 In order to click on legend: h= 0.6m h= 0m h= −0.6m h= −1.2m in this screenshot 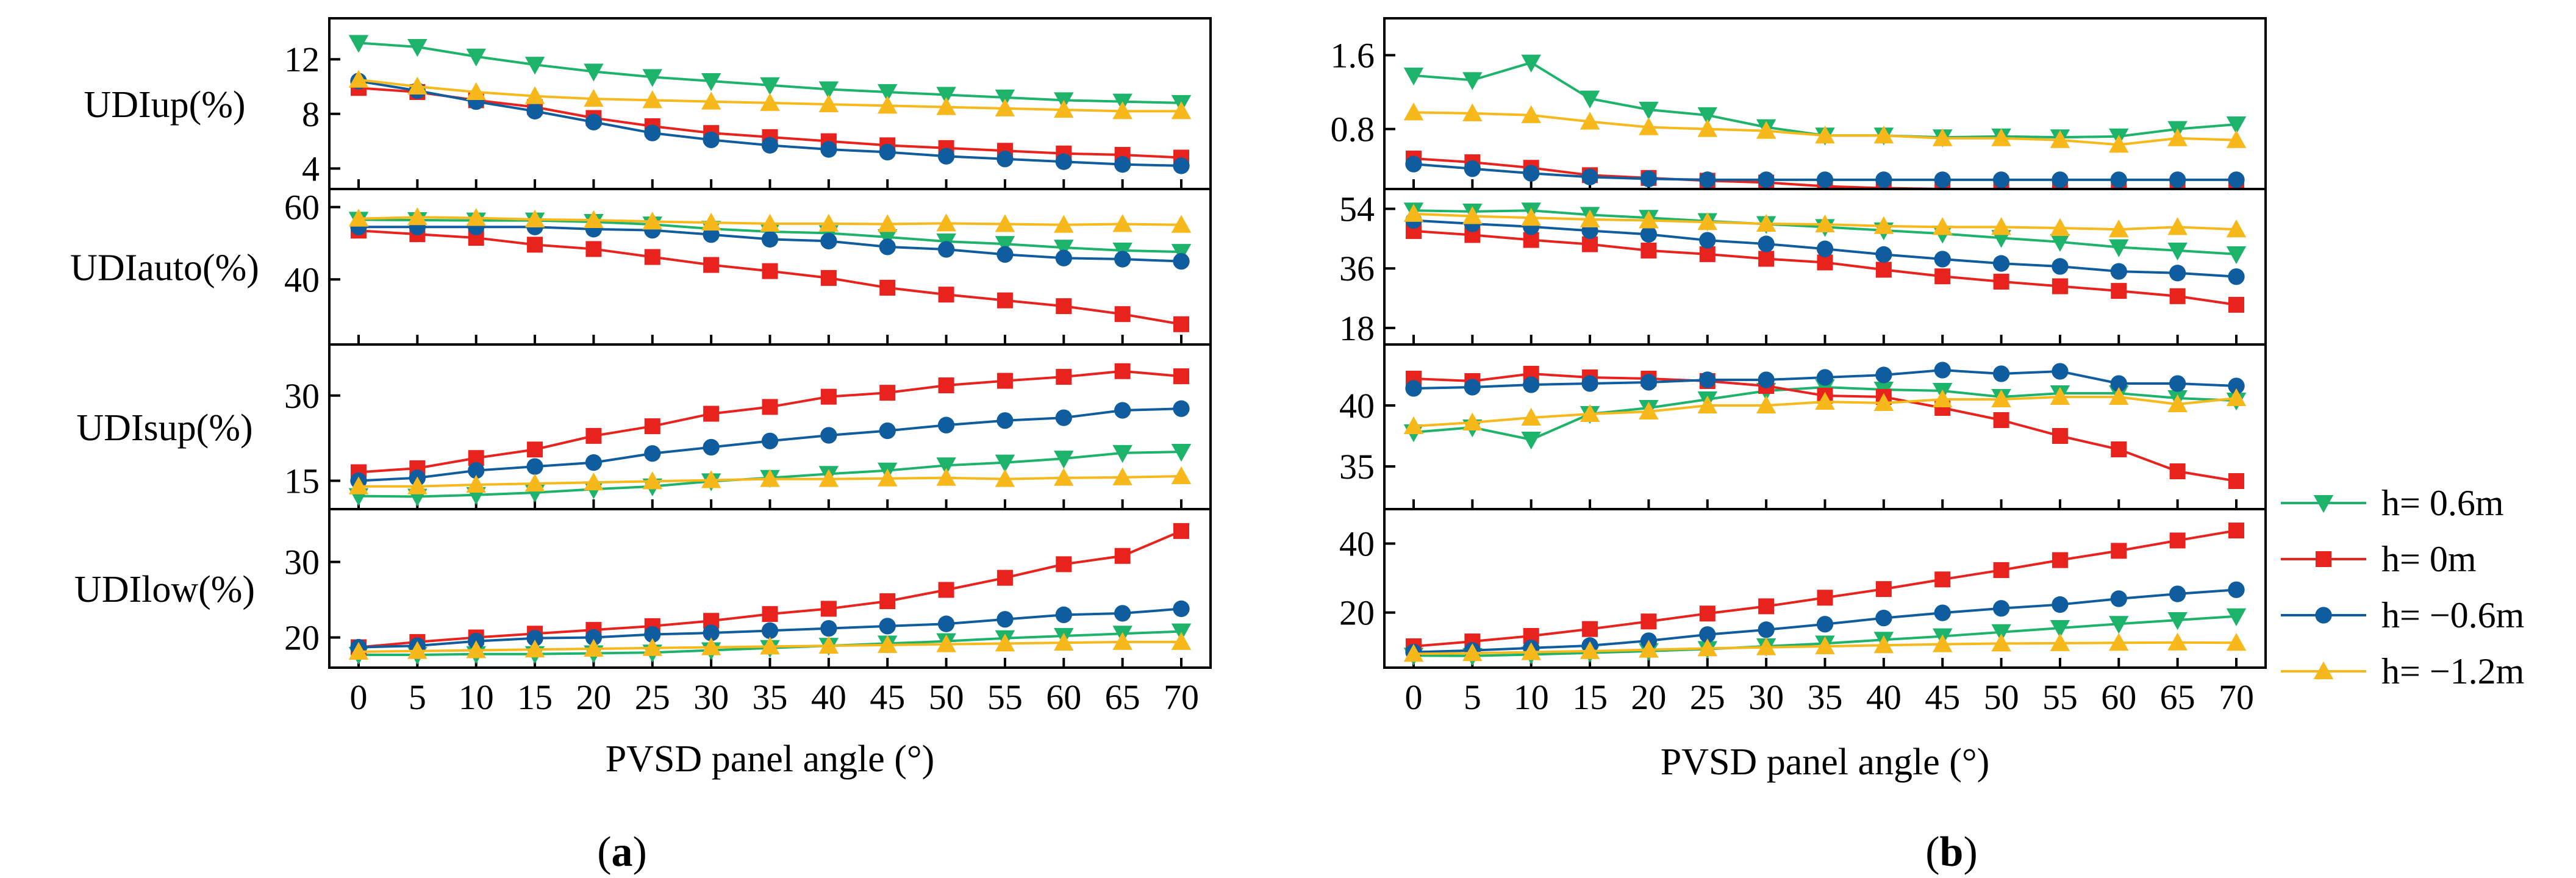, I will do `click(2402, 587)`.